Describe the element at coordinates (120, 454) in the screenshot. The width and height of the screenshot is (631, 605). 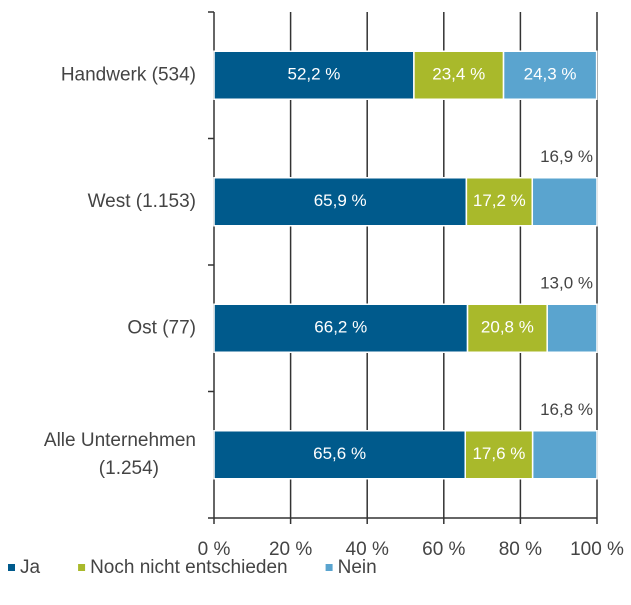
I see `y-tick-label: Alle Unternehmen (1.254)` at that location.